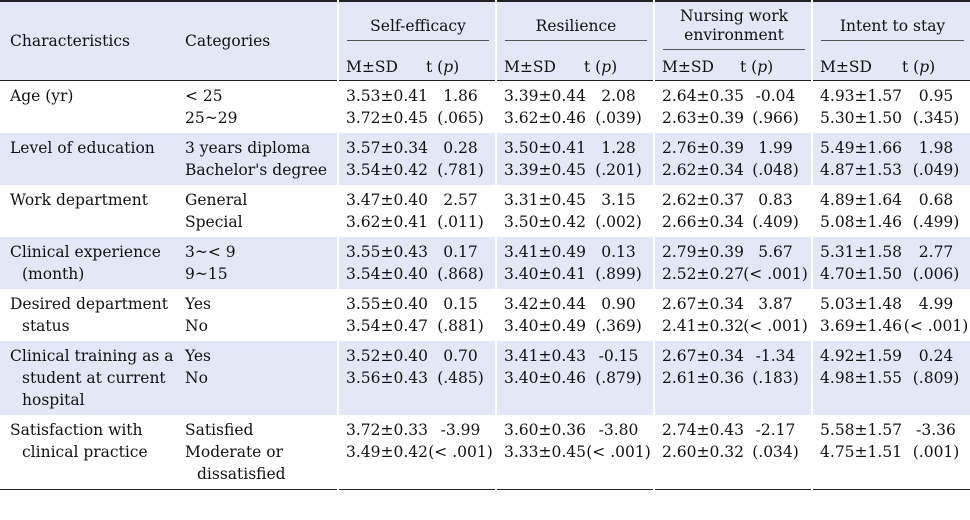 The width and height of the screenshot is (970, 520). I want to click on cell-t-p: 0.24 (.809), so click(936, 378).